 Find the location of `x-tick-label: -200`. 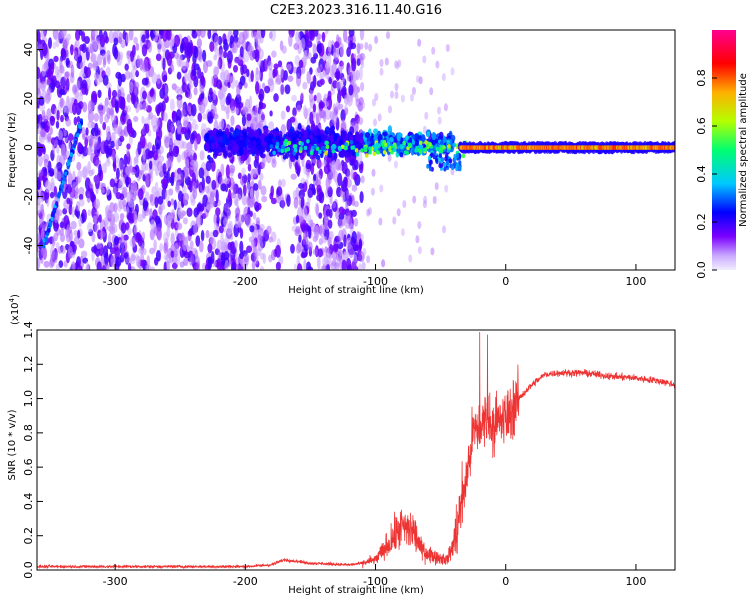

x-tick-label: -200 is located at coordinates (245, 581).